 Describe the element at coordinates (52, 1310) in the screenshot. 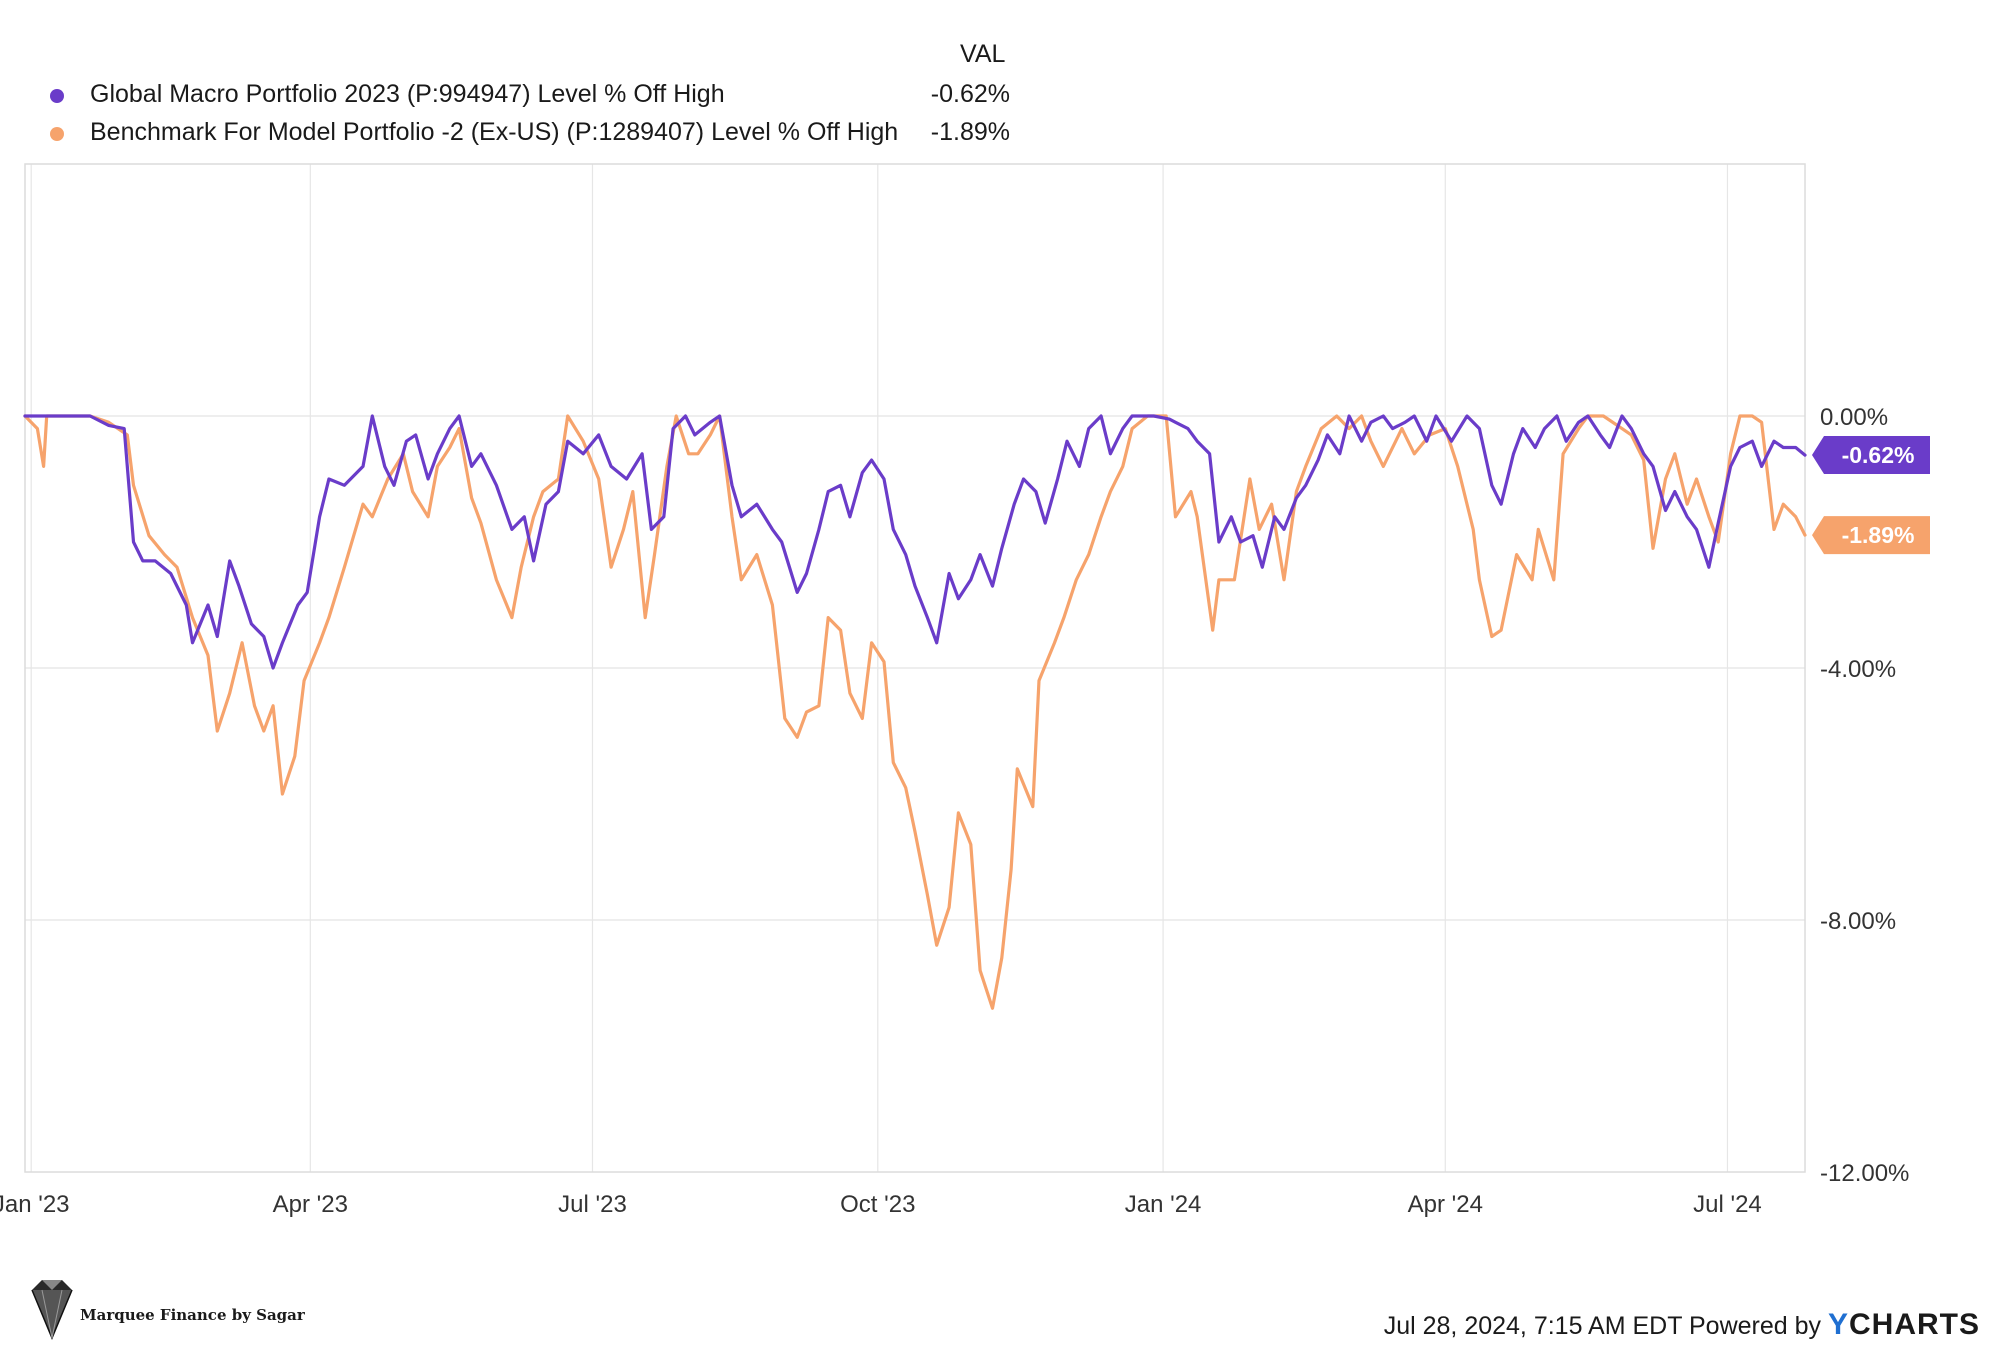

I see `diamond-icon` at that location.